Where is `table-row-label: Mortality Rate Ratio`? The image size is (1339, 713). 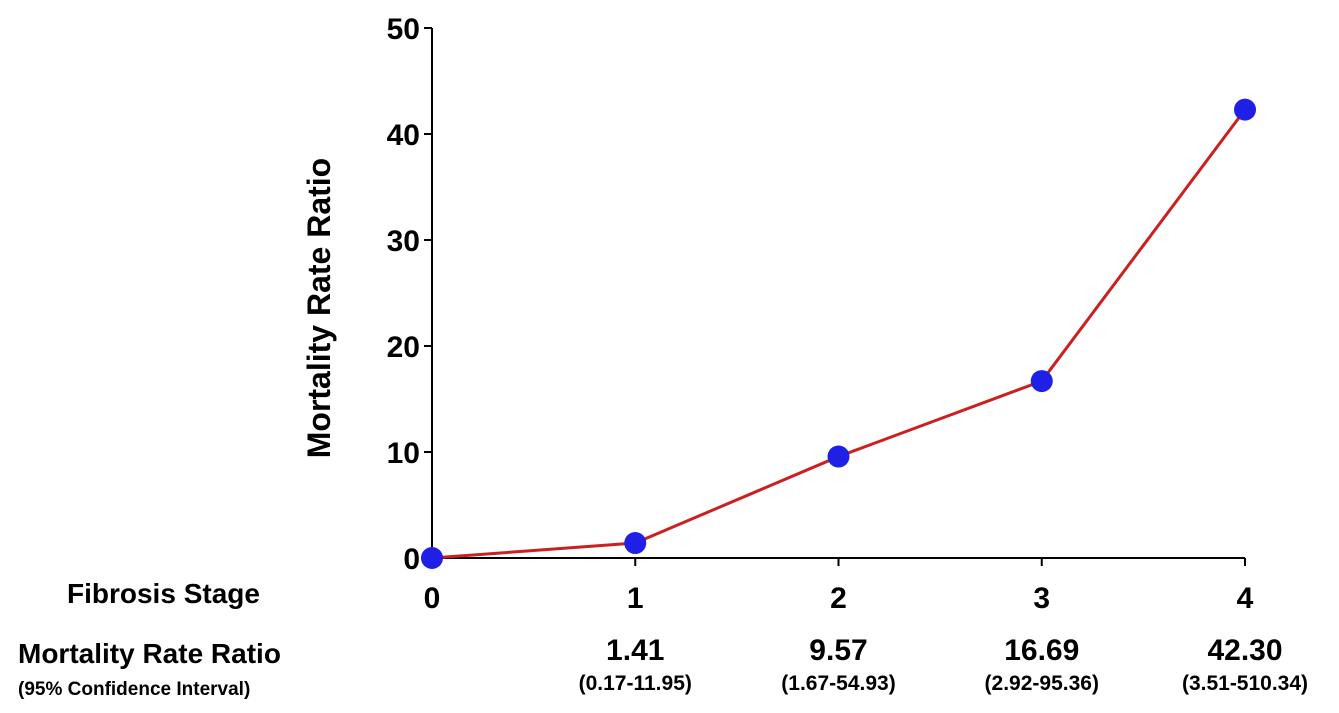 table-row-label: Mortality Rate Ratio is located at coordinates (149, 653).